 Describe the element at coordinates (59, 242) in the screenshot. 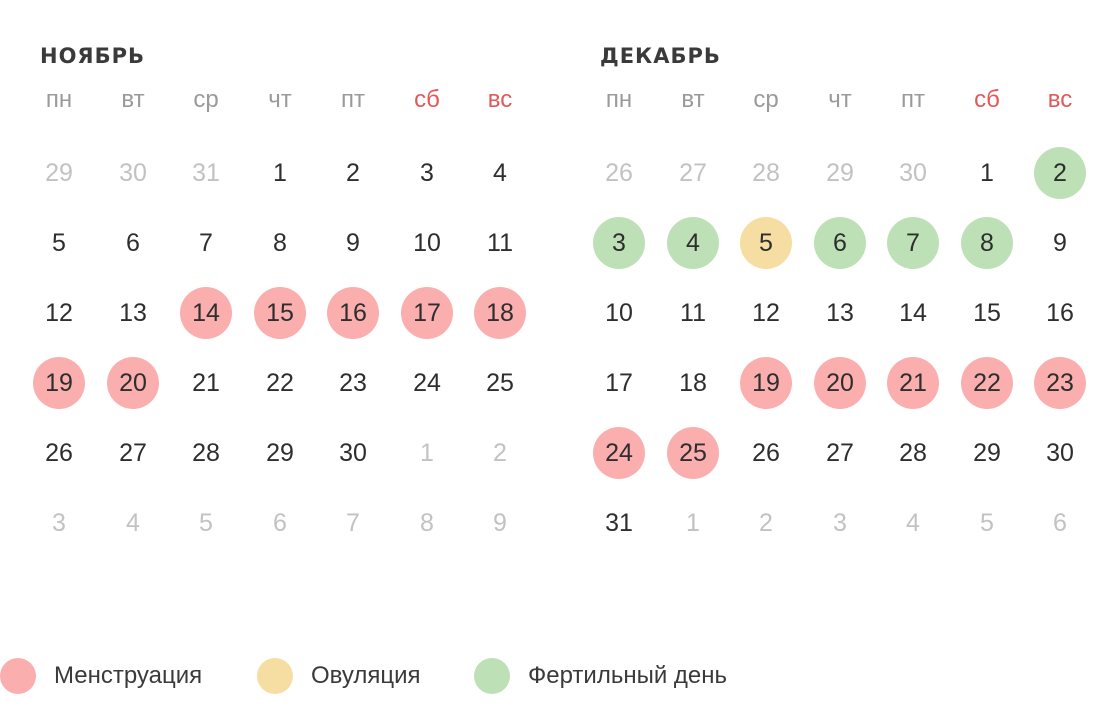

I see `day-cell: 5` at that location.